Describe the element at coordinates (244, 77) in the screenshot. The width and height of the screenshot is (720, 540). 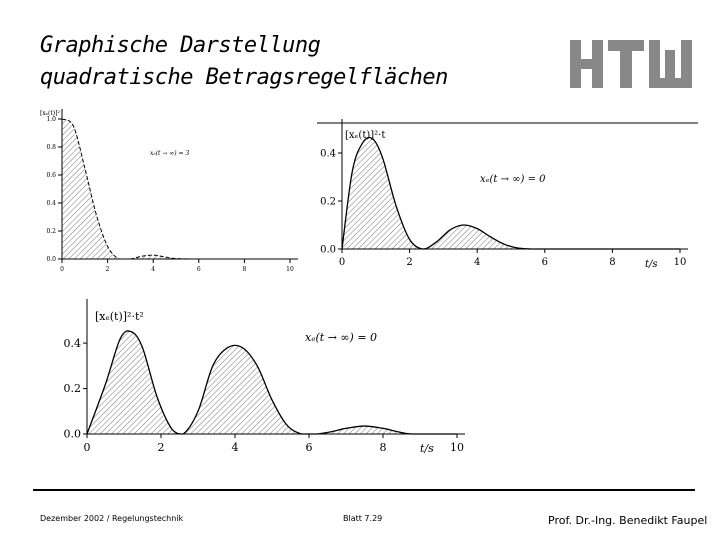
I see `title-line-2: quadratische Betragsregelflächen` at that location.